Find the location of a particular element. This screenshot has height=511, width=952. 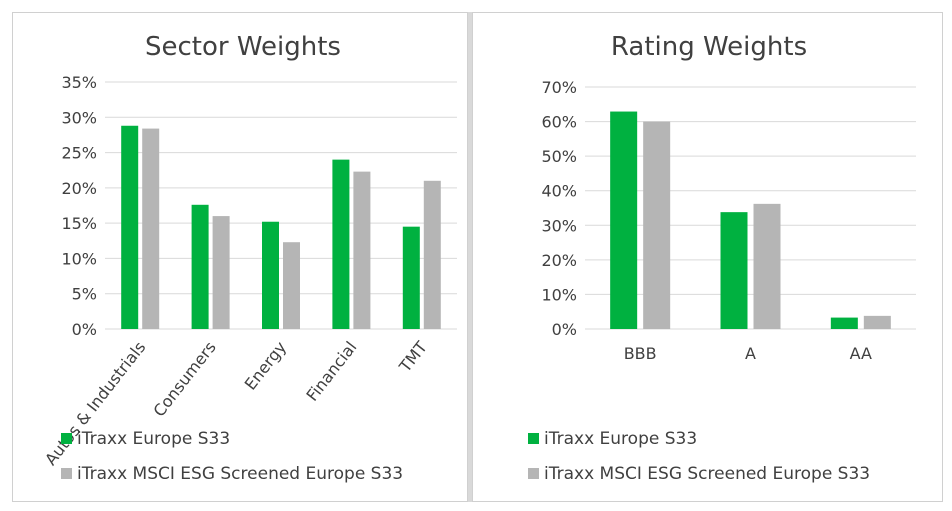

panel-divider is located at coordinates (470, 257).